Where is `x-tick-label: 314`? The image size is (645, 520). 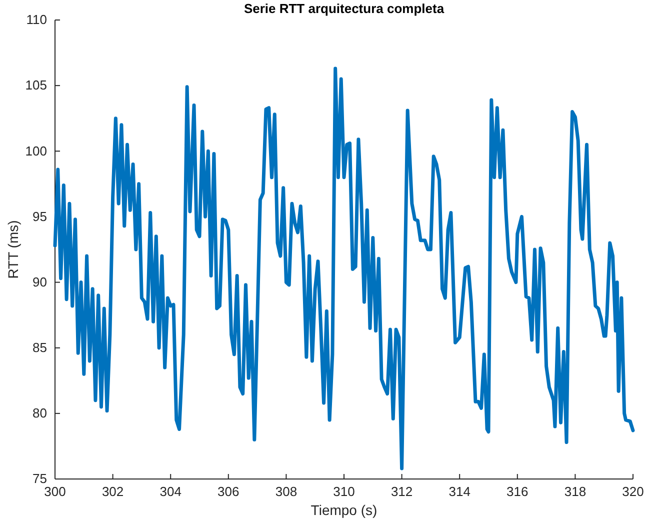 x-tick-label: 314 is located at coordinates (459, 492).